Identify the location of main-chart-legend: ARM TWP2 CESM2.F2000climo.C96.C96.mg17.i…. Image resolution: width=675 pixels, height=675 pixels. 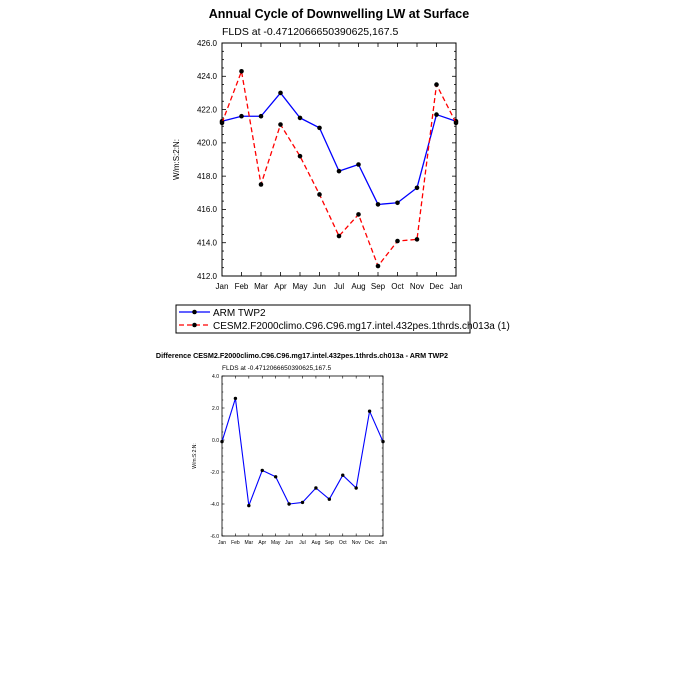
(342, 319).